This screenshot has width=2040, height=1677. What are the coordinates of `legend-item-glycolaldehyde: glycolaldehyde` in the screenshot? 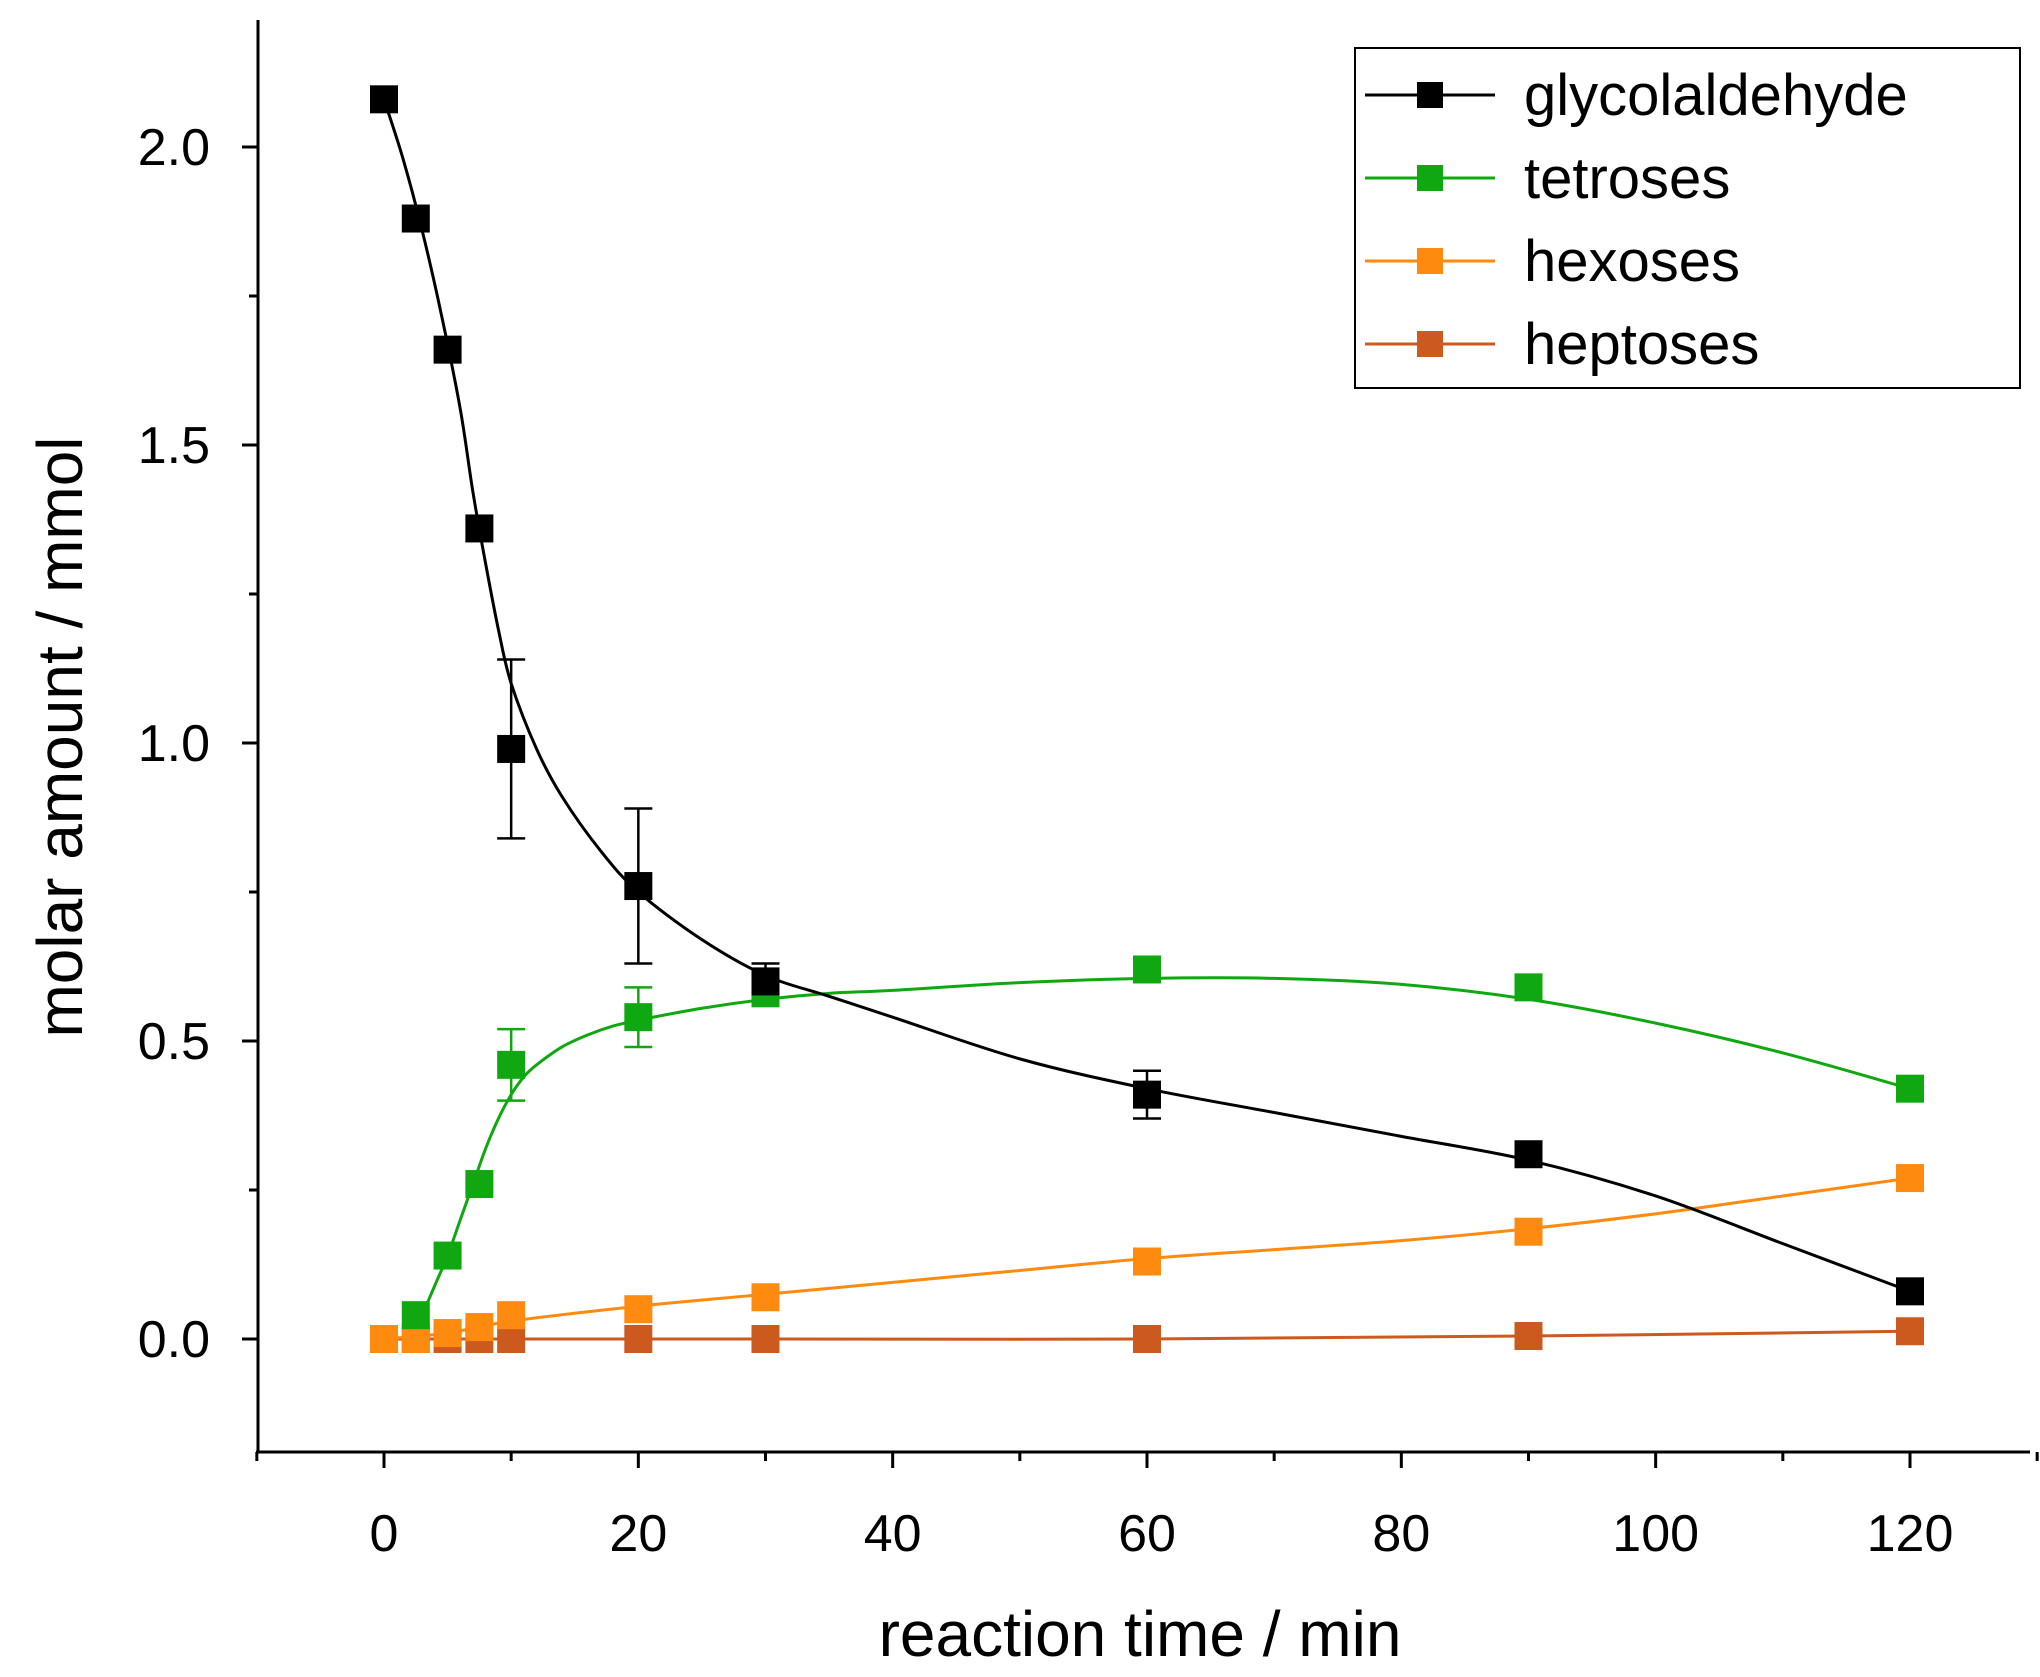 It's located at (1636, 95).